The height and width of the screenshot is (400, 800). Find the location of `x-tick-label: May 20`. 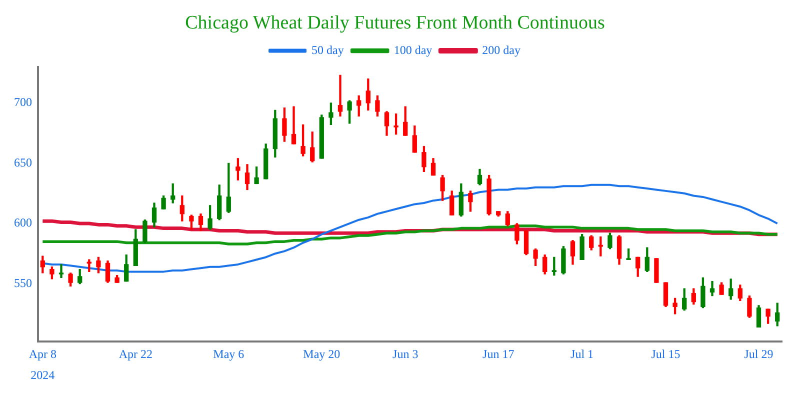

x-tick-label: May 20 is located at coordinates (321, 353).